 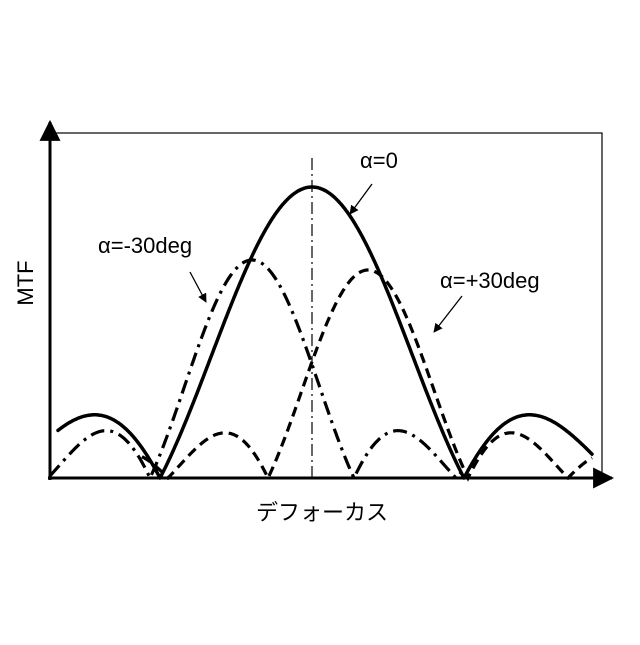 I want to click on alpha-minus-30-label: α=-30deg, so click(x=145, y=245).